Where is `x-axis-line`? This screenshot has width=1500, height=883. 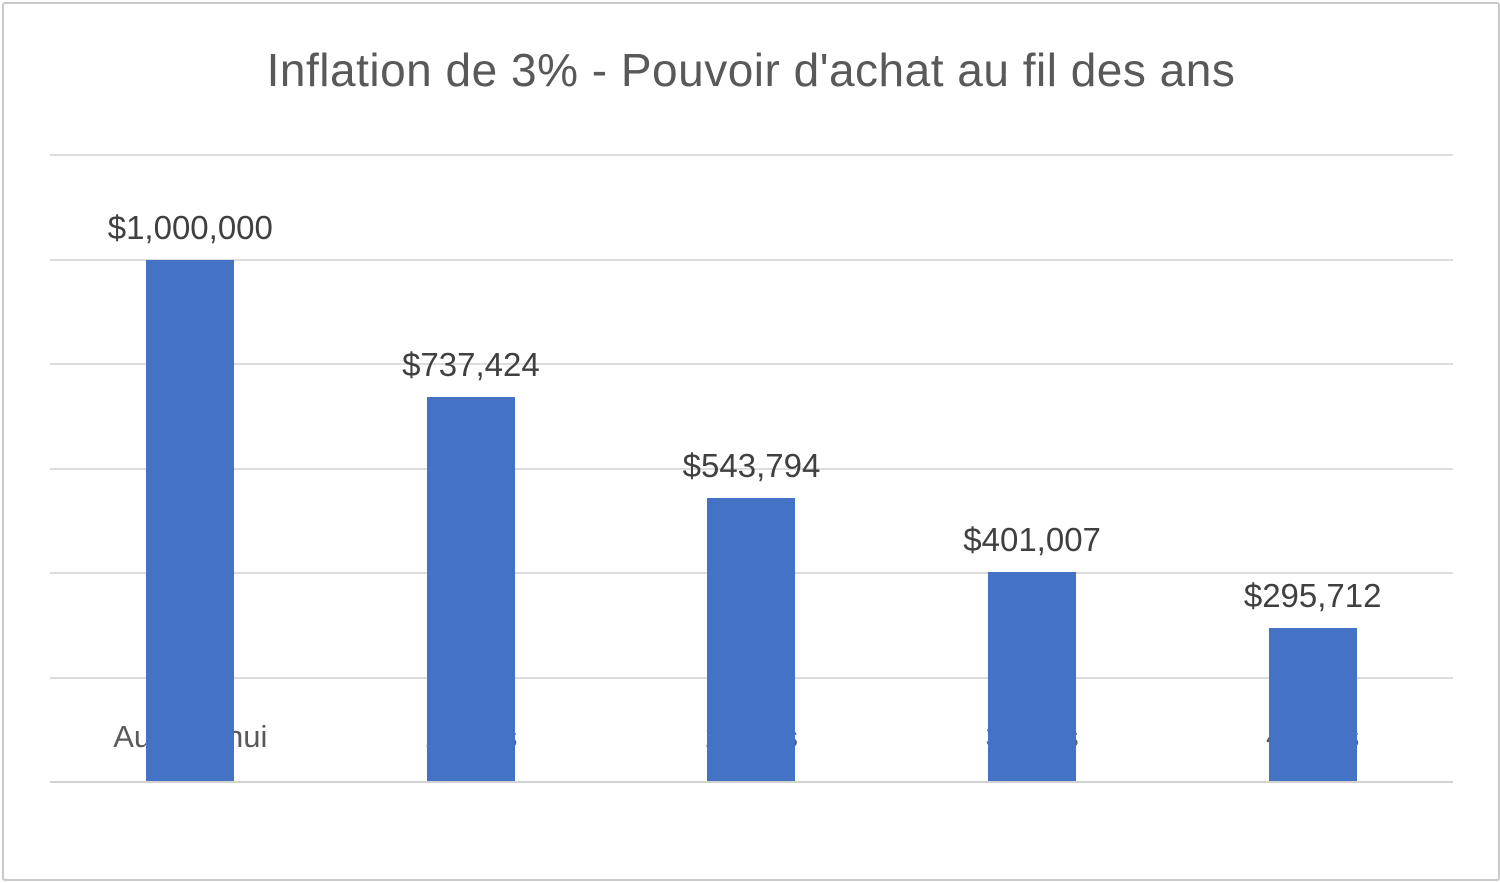
x-axis-line is located at coordinates (751, 782).